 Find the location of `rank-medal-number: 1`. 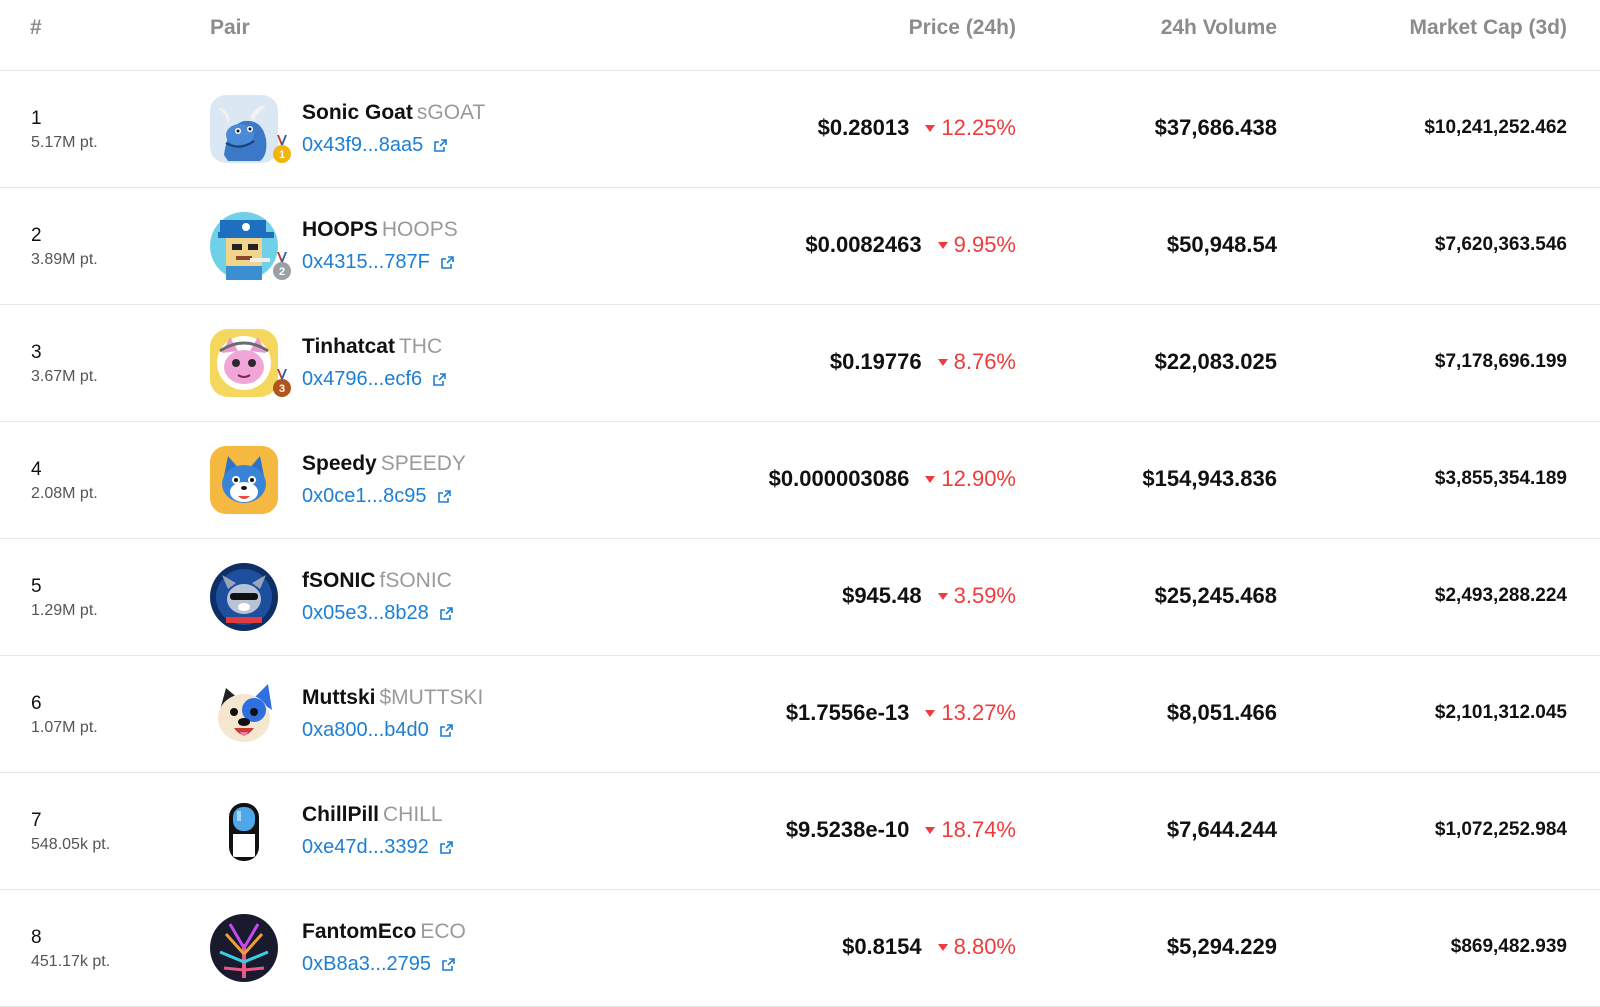

rank-medal-number: 1 is located at coordinates (282, 155).